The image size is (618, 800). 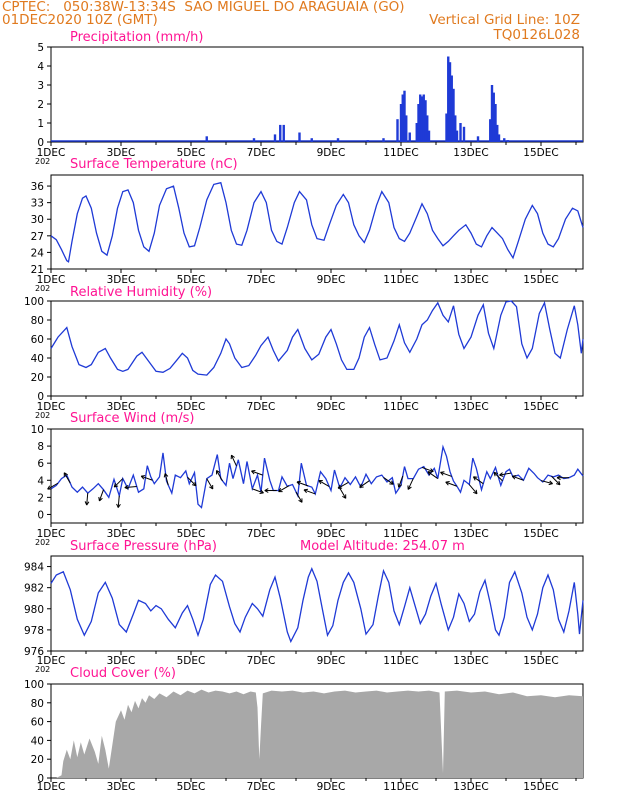 What do you see at coordinates (504, 20) in the screenshot?
I see `header-grid-line: Vertical Grid Line: 10Z` at bounding box center [504, 20].